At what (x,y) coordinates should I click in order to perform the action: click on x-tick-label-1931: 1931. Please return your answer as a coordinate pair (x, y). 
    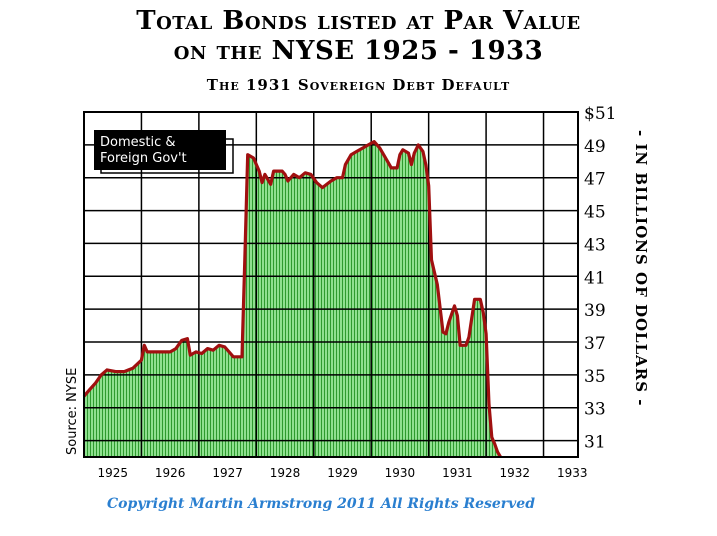
    Looking at the image, I should click on (457, 473).